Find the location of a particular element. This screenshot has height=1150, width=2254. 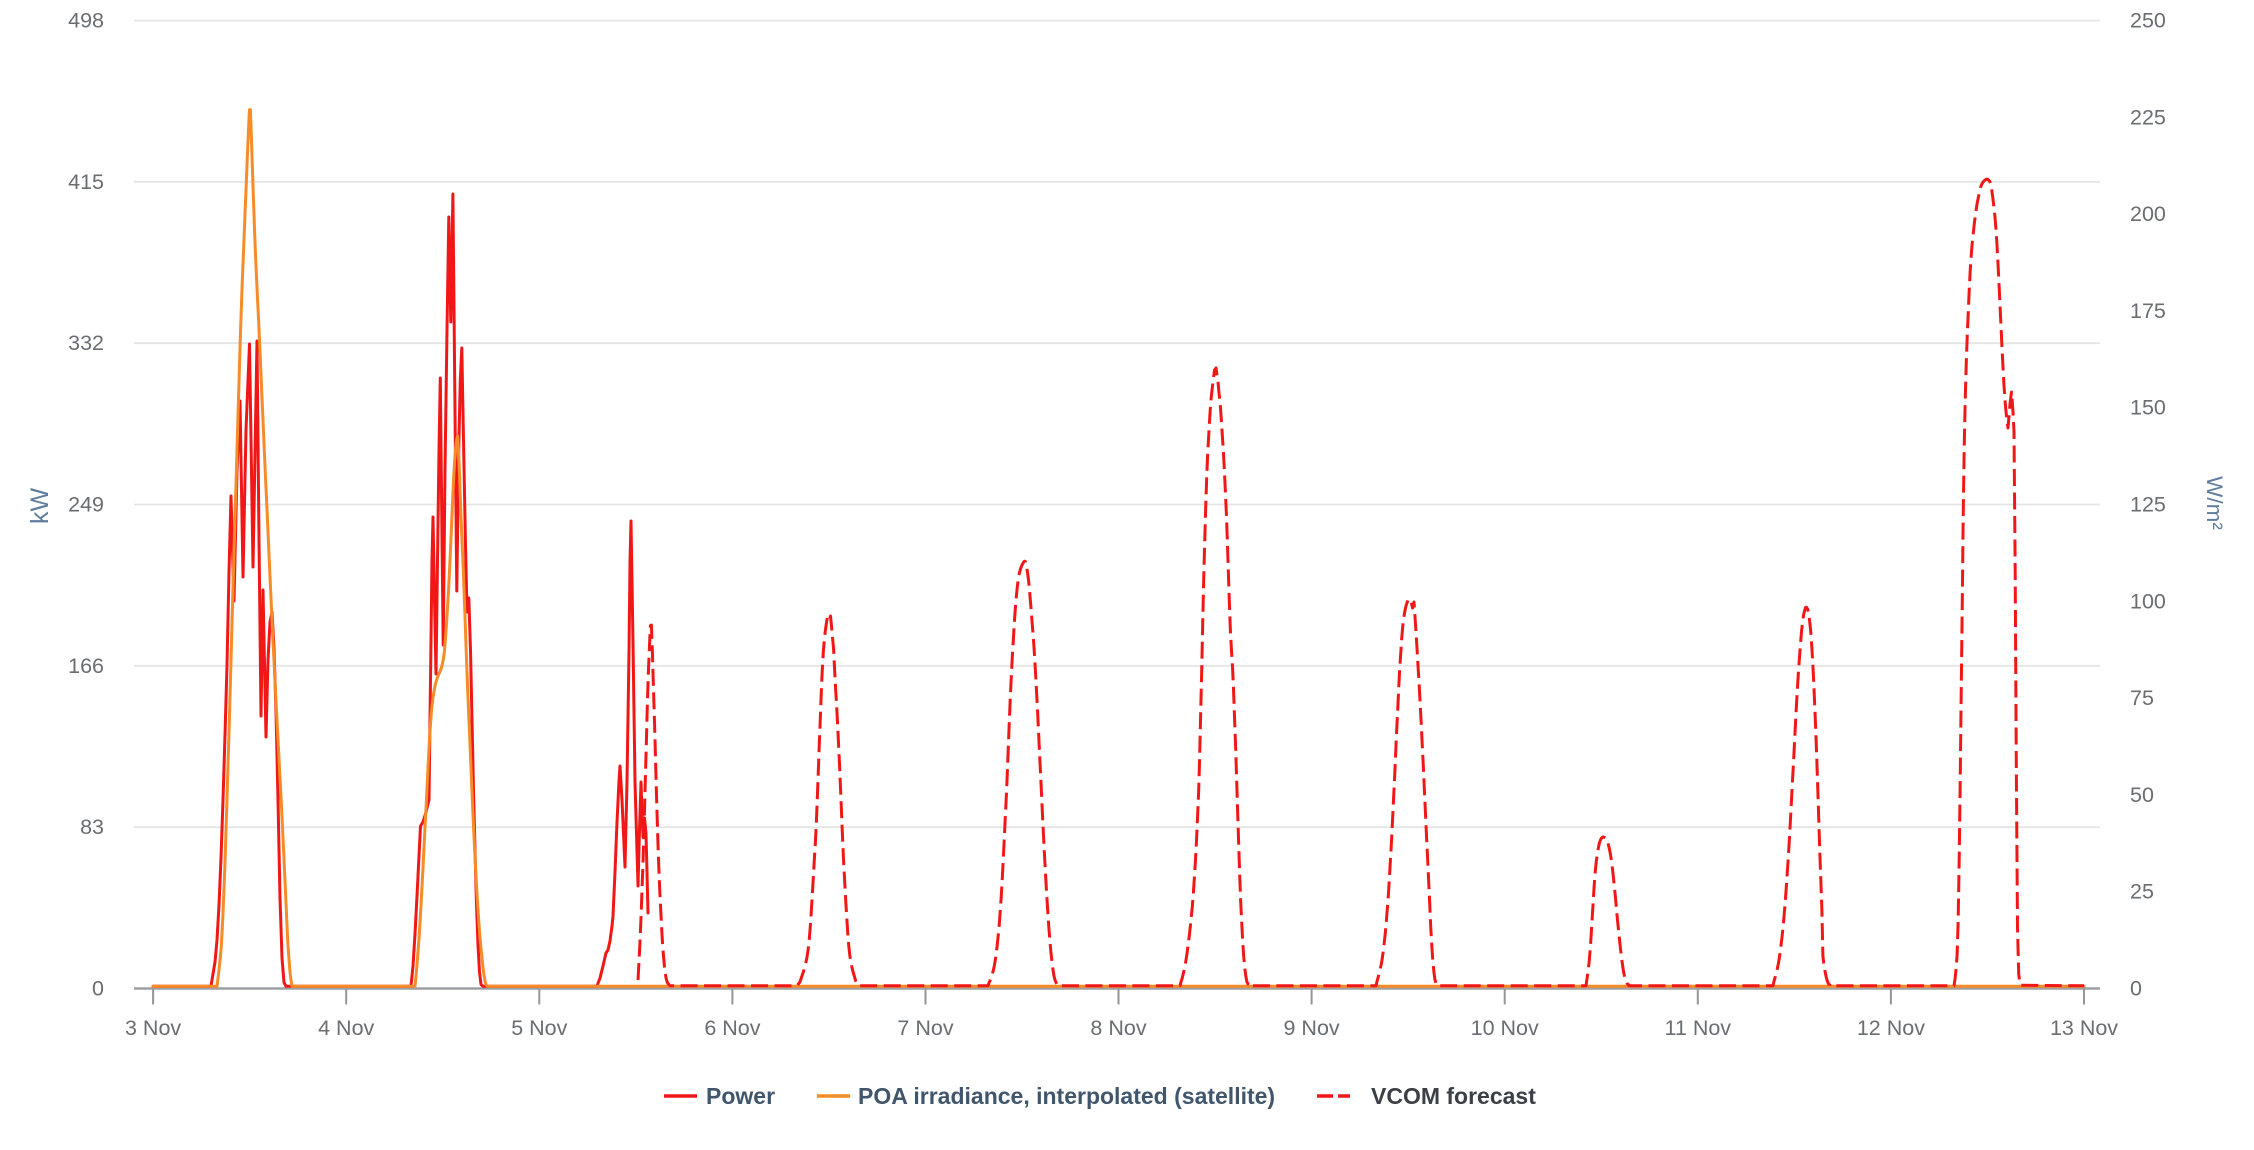

svg-text: 7 Nov is located at coordinates (925, 1028).